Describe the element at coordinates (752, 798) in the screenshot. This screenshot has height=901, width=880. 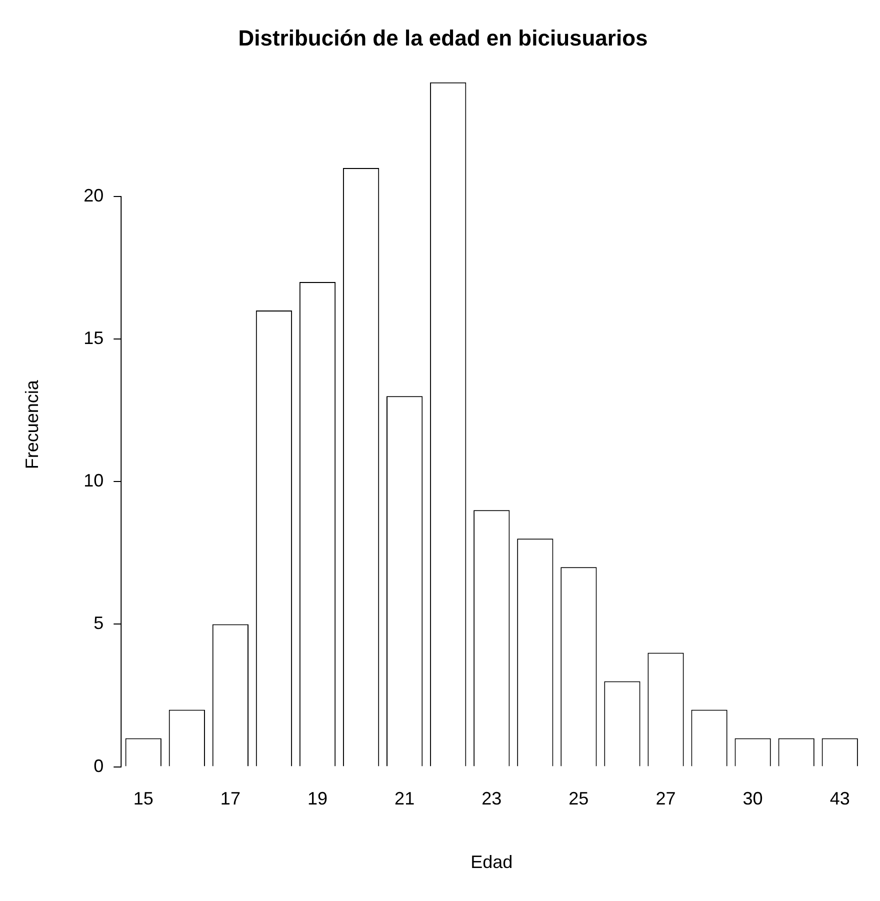
I see `x-tick-label: 30` at that location.